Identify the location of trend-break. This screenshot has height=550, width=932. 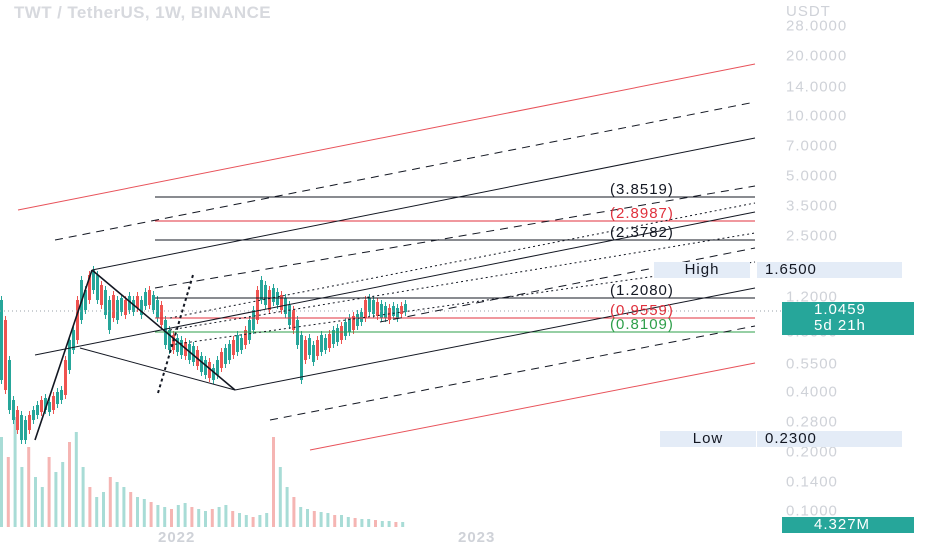
(175, 334).